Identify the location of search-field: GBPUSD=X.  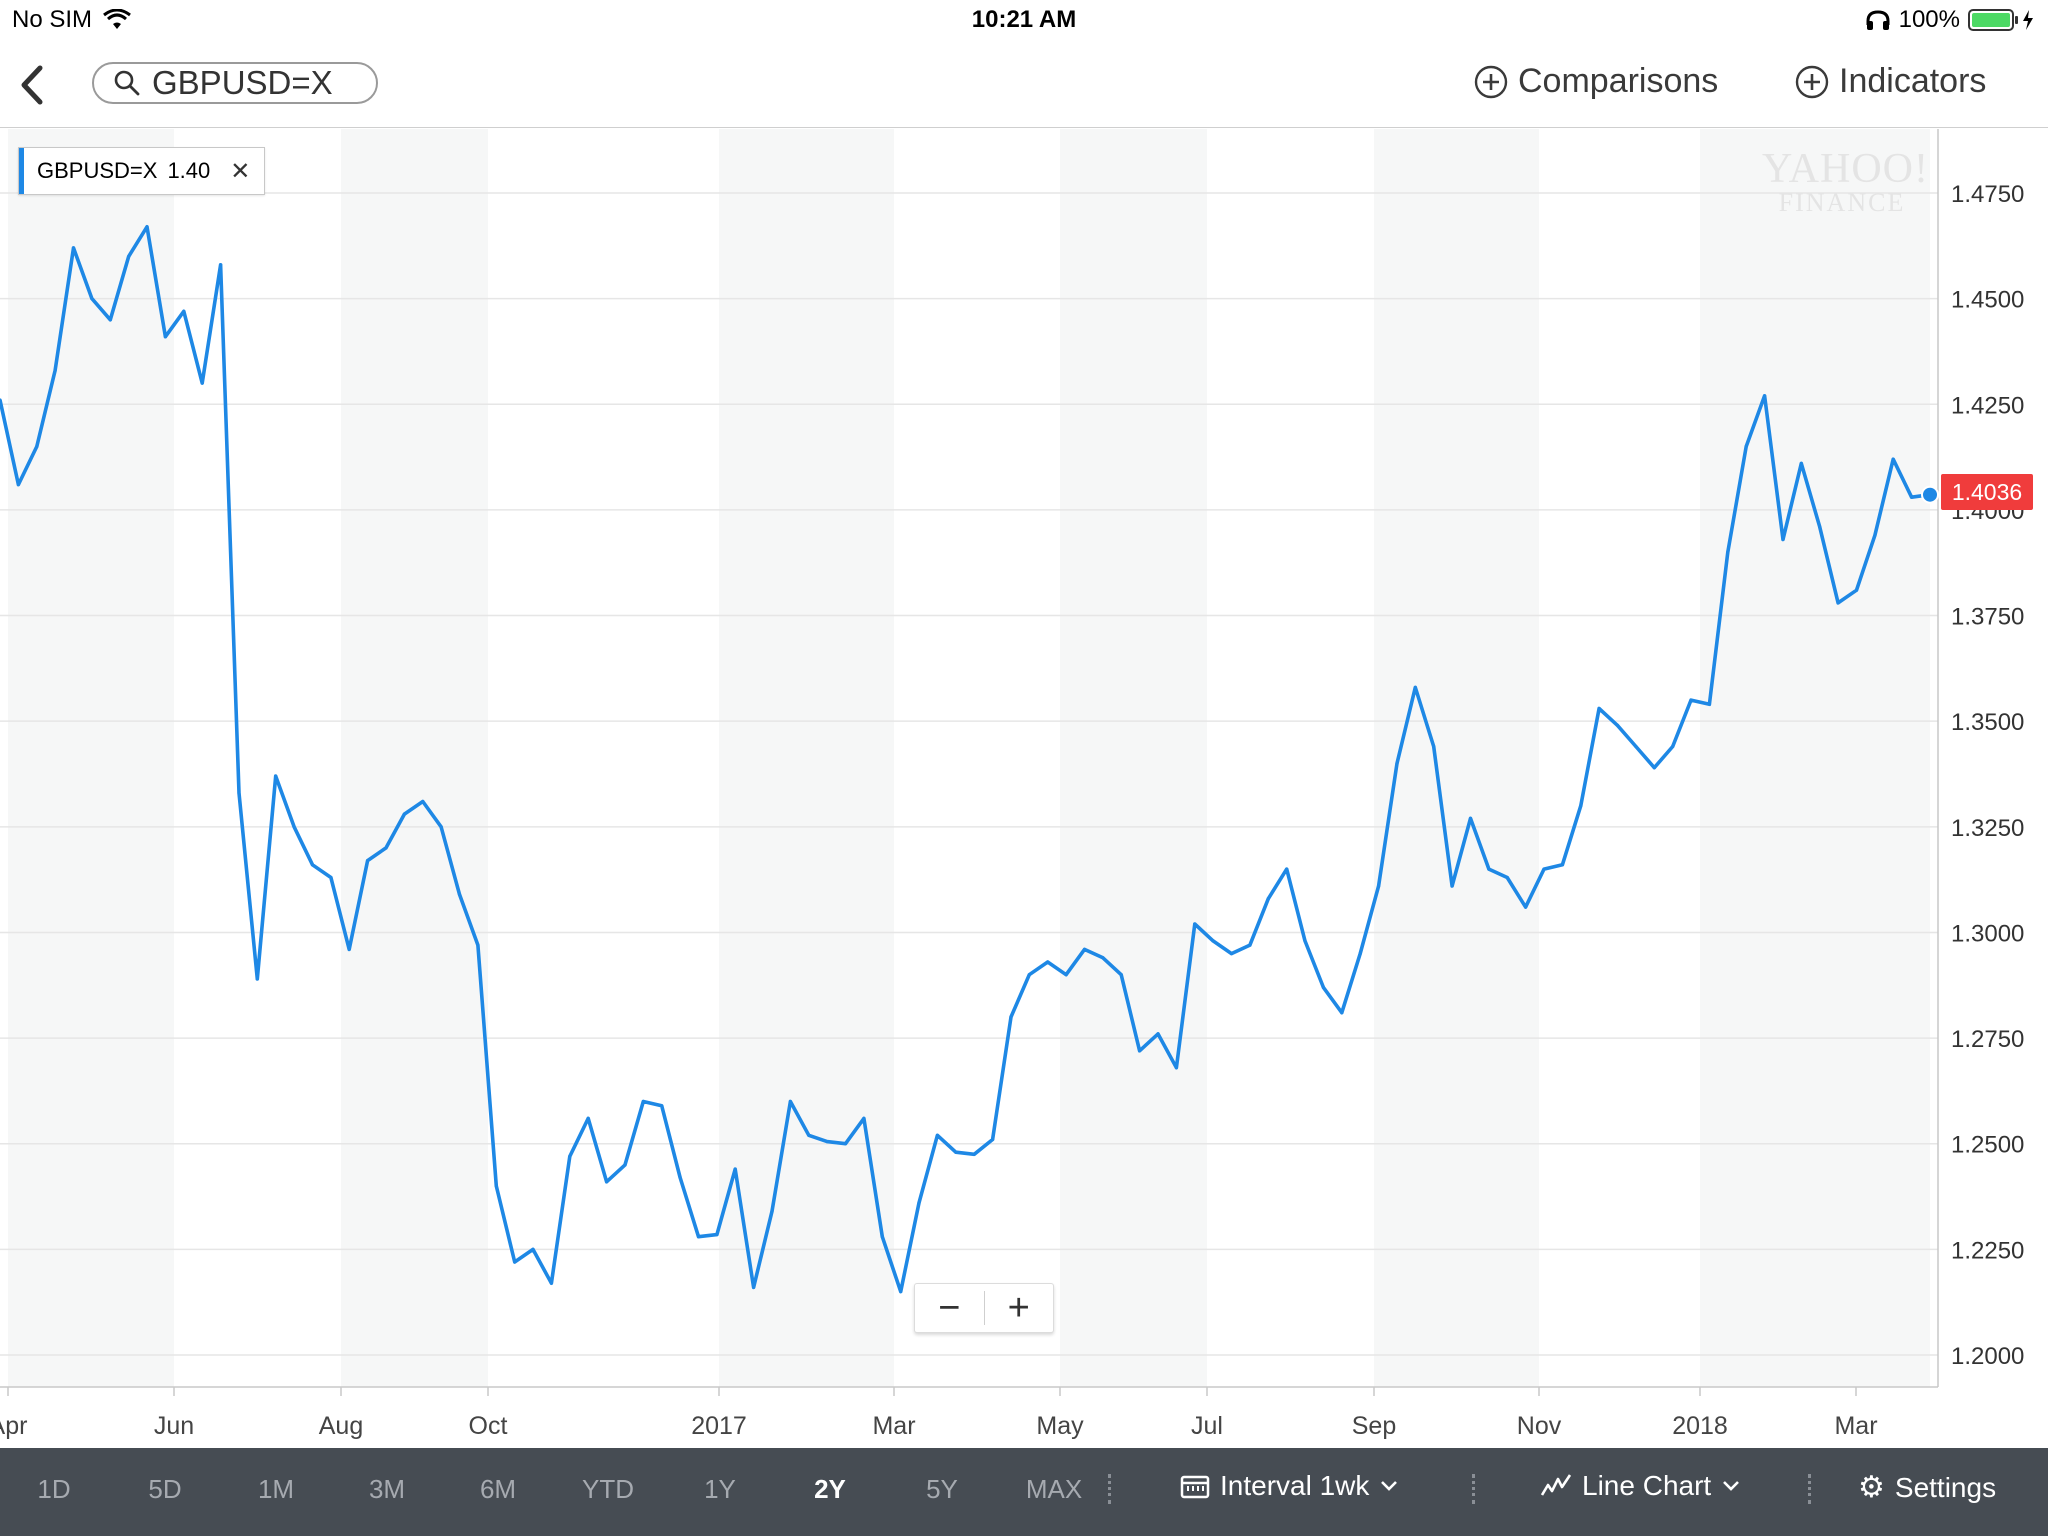
(235, 83).